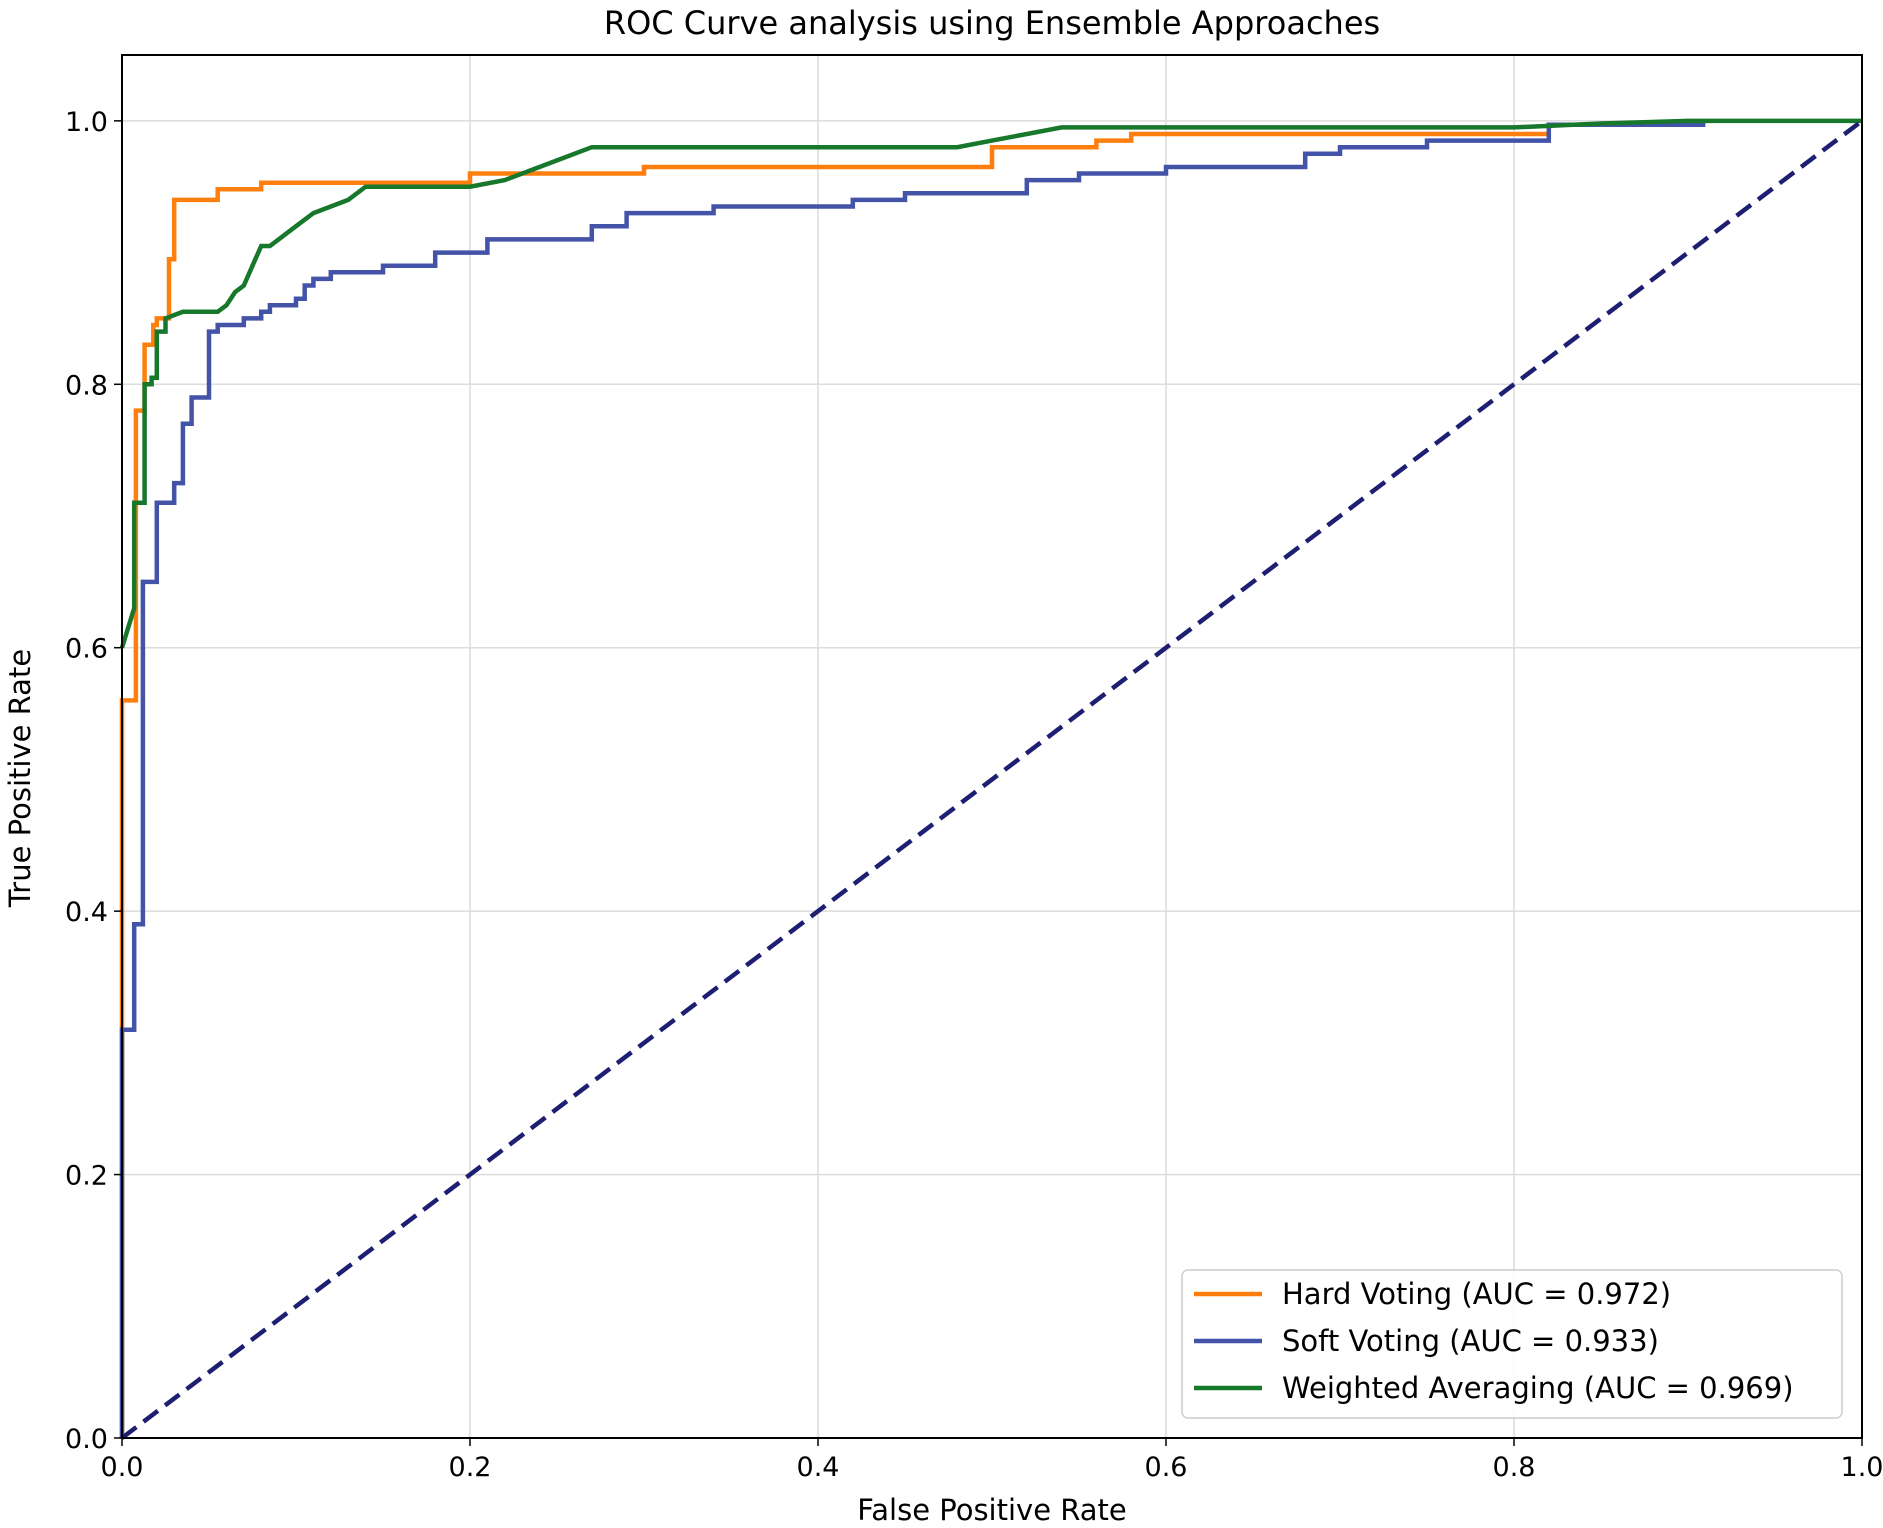 The height and width of the screenshot is (1528, 1883). What do you see at coordinates (1862, 1467) in the screenshot?
I see `x-tick-label: 1.0` at bounding box center [1862, 1467].